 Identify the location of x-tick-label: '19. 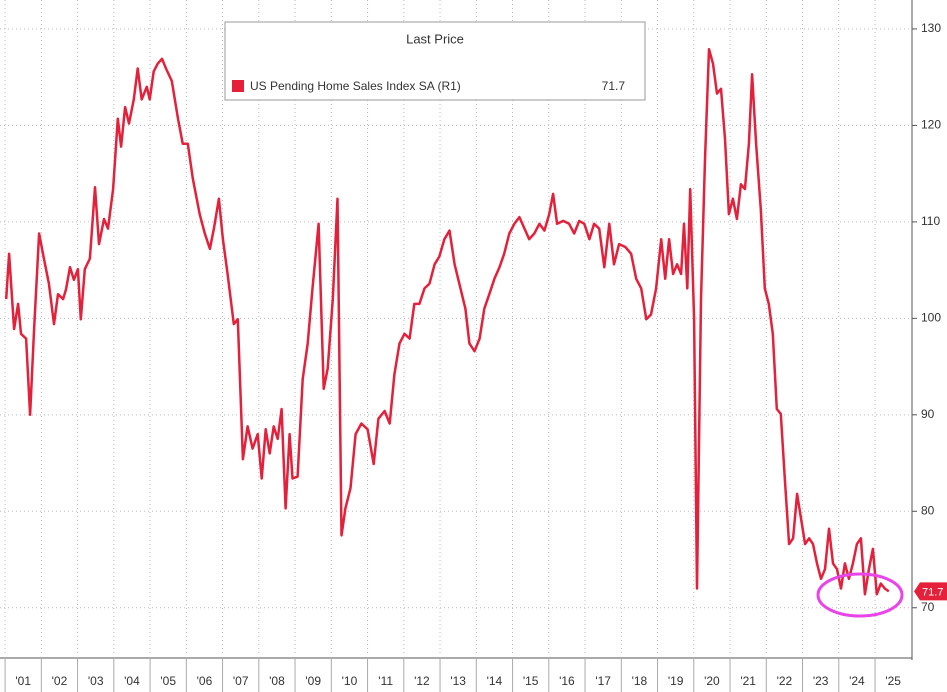
(676, 681).